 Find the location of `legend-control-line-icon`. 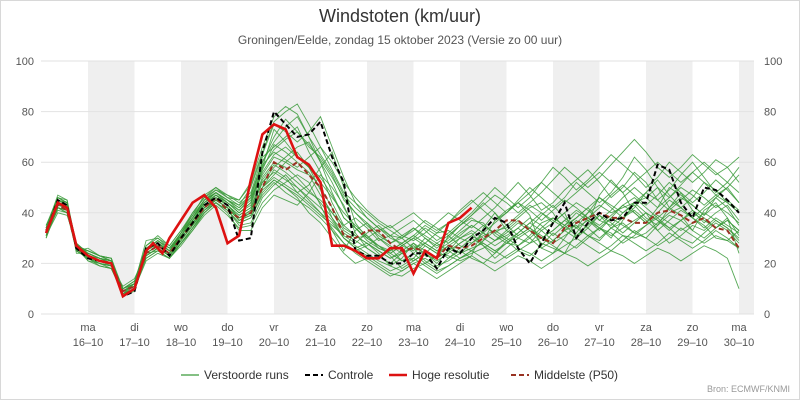

legend-control-line-icon is located at coordinates (314, 375).